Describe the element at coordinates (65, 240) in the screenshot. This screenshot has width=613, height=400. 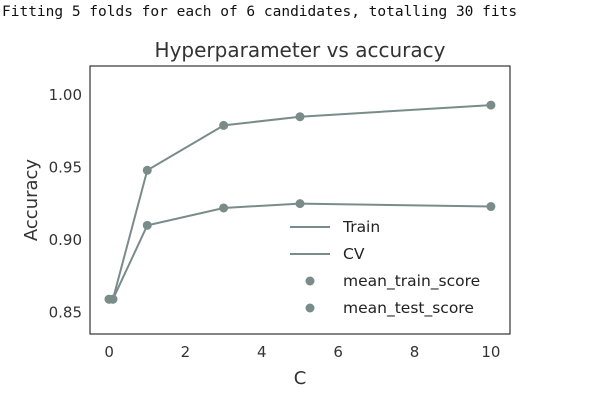
I see `y-tick-label: 0.90` at that location.